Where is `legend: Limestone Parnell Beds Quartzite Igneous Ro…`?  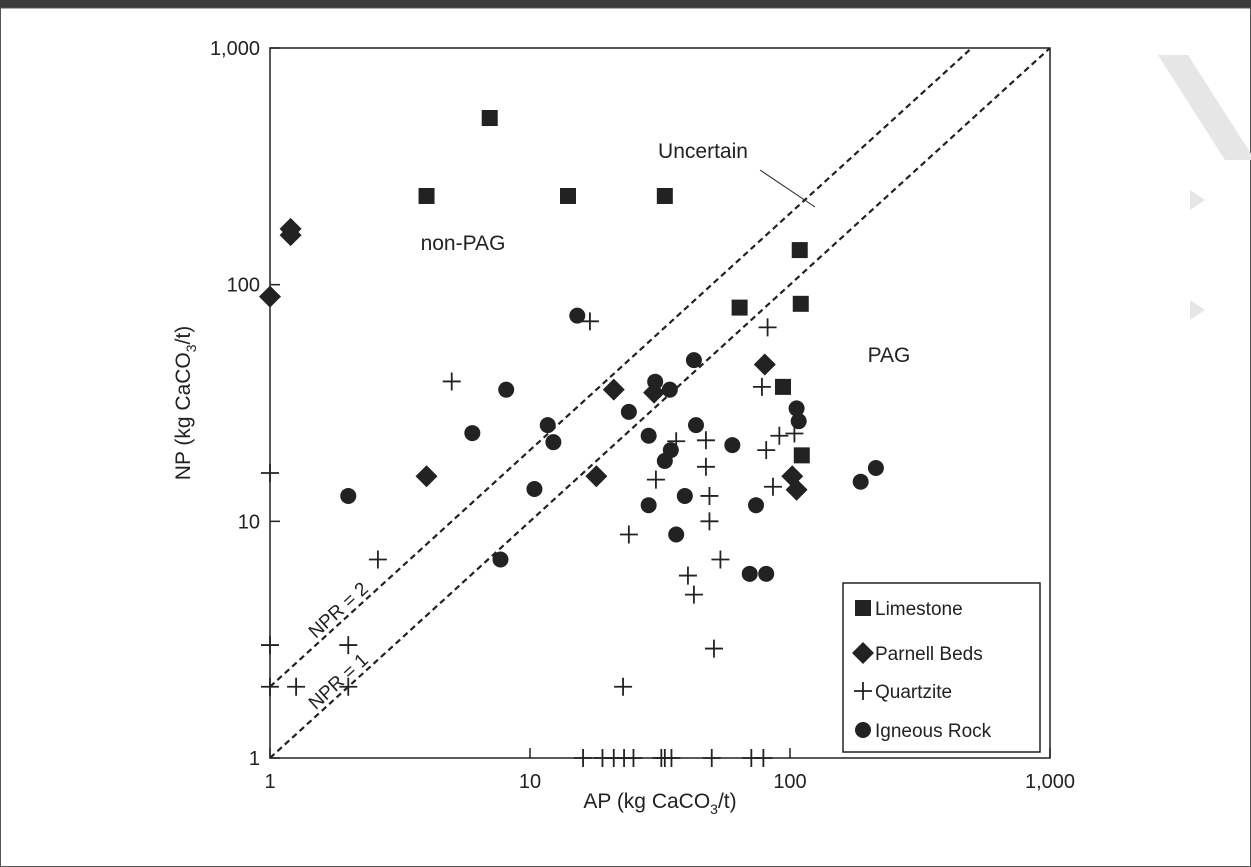 legend: Limestone Parnell Beds Quartzite Igneous Ro… is located at coordinates (941, 667).